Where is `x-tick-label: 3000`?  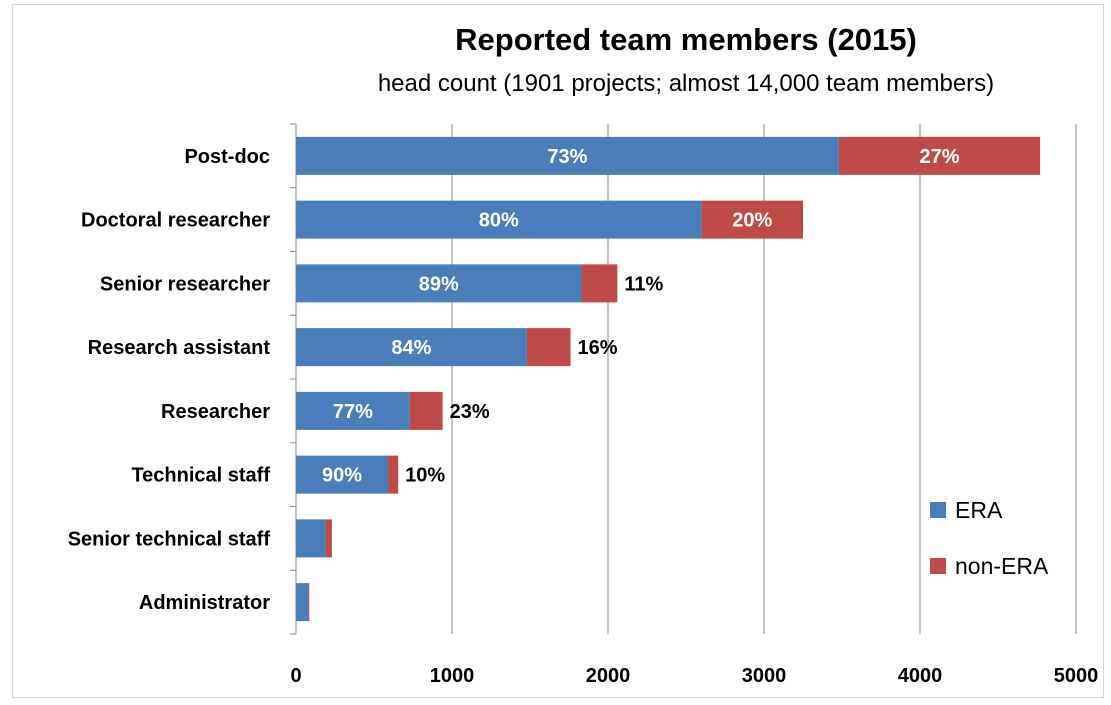
x-tick-label: 3000 is located at coordinates (764, 676).